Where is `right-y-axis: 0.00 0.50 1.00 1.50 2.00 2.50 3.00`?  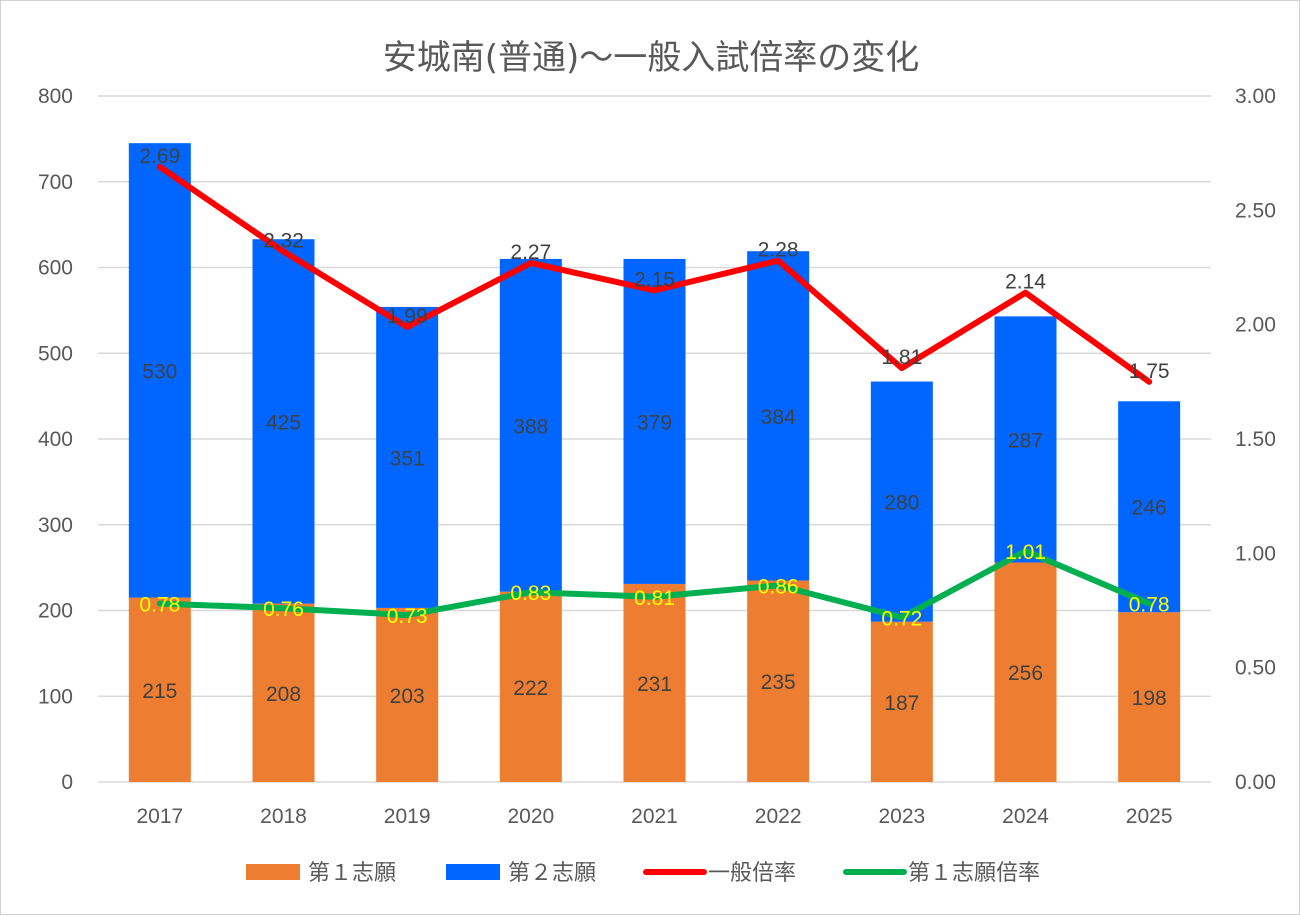 right-y-axis: 0.00 0.50 1.00 1.50 2.00 2.50 3.00 is located at coordinates (1255, 439).